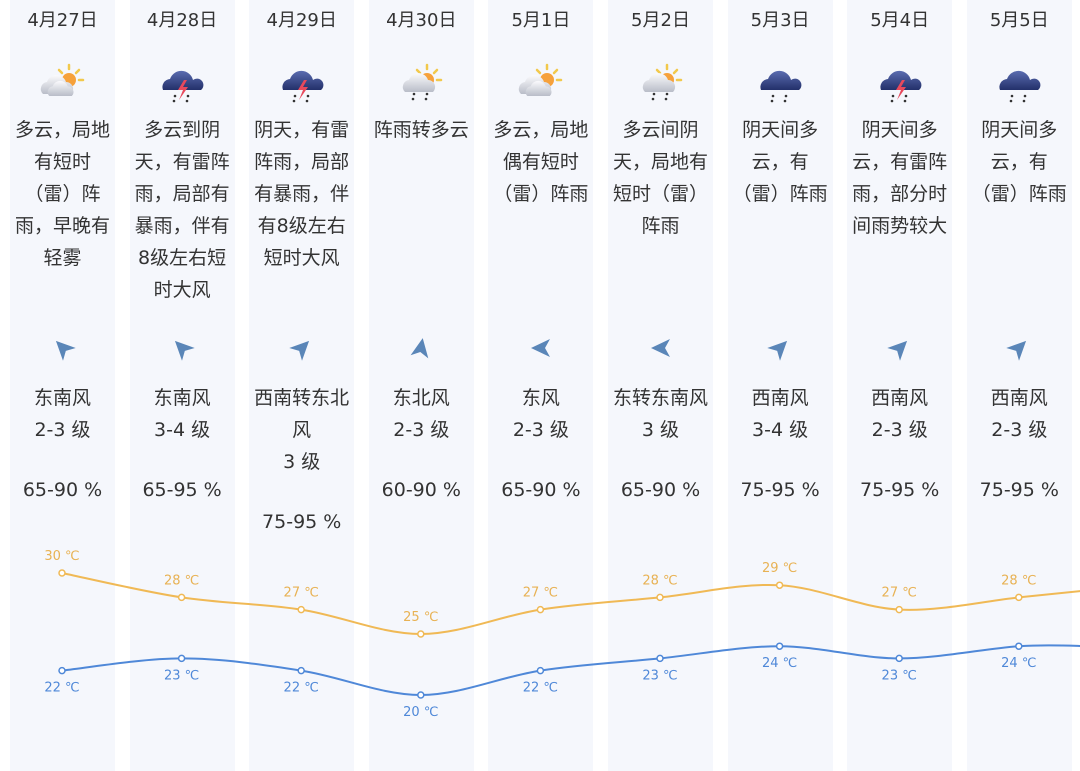  Describe the element at coordinates (182, 20) in the screenshot. I see `date-label: 4月28日` at that location.